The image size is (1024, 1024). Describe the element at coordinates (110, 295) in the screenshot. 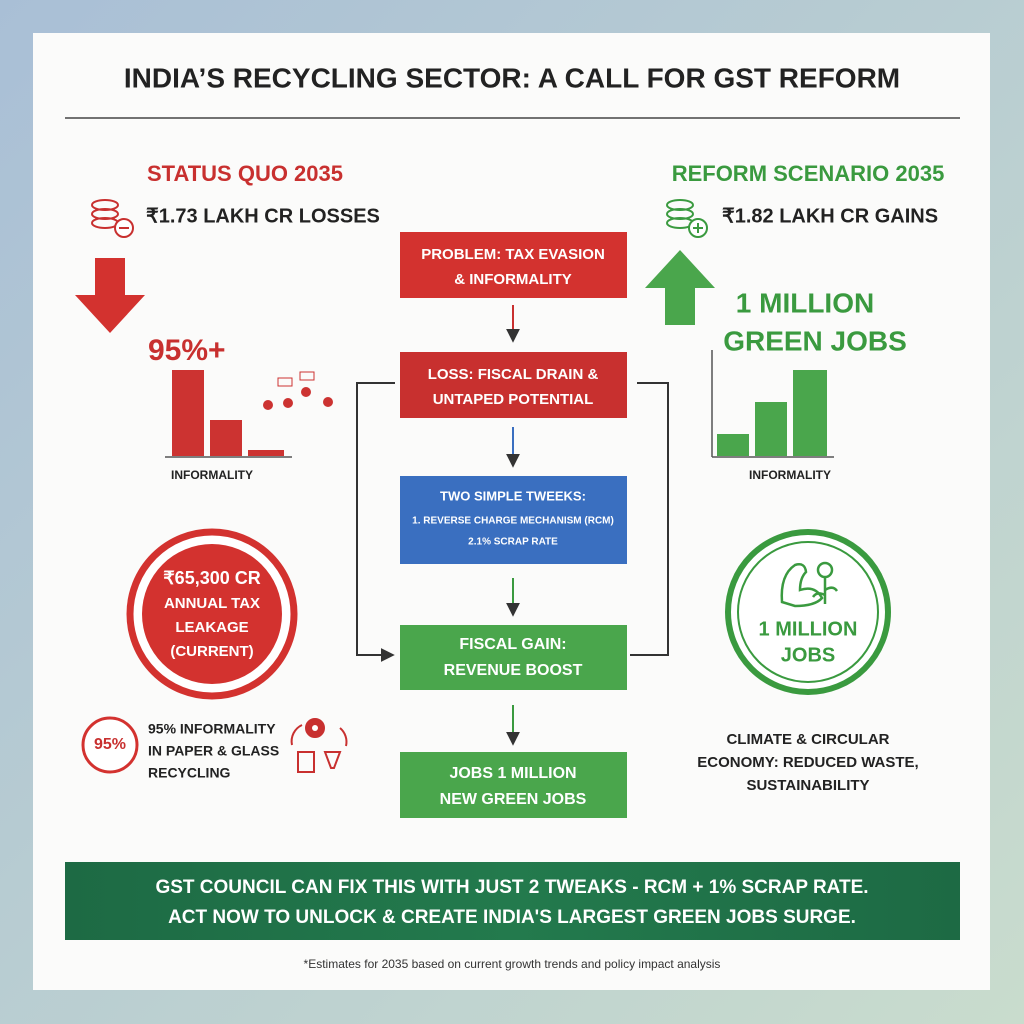

I see `down-arrow` at that location.